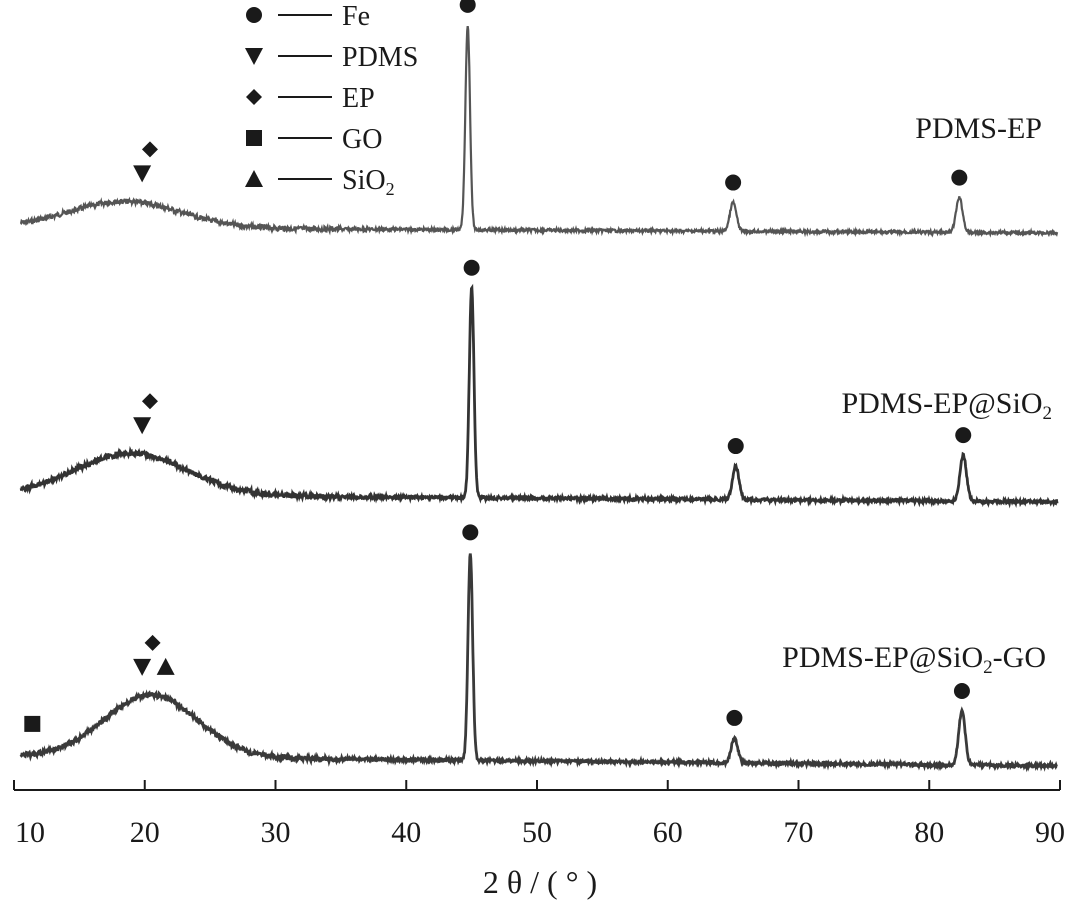  Describe the element at coordinates (929, 832) in the screenshot. I see `x-tick-label: 80` at that location.